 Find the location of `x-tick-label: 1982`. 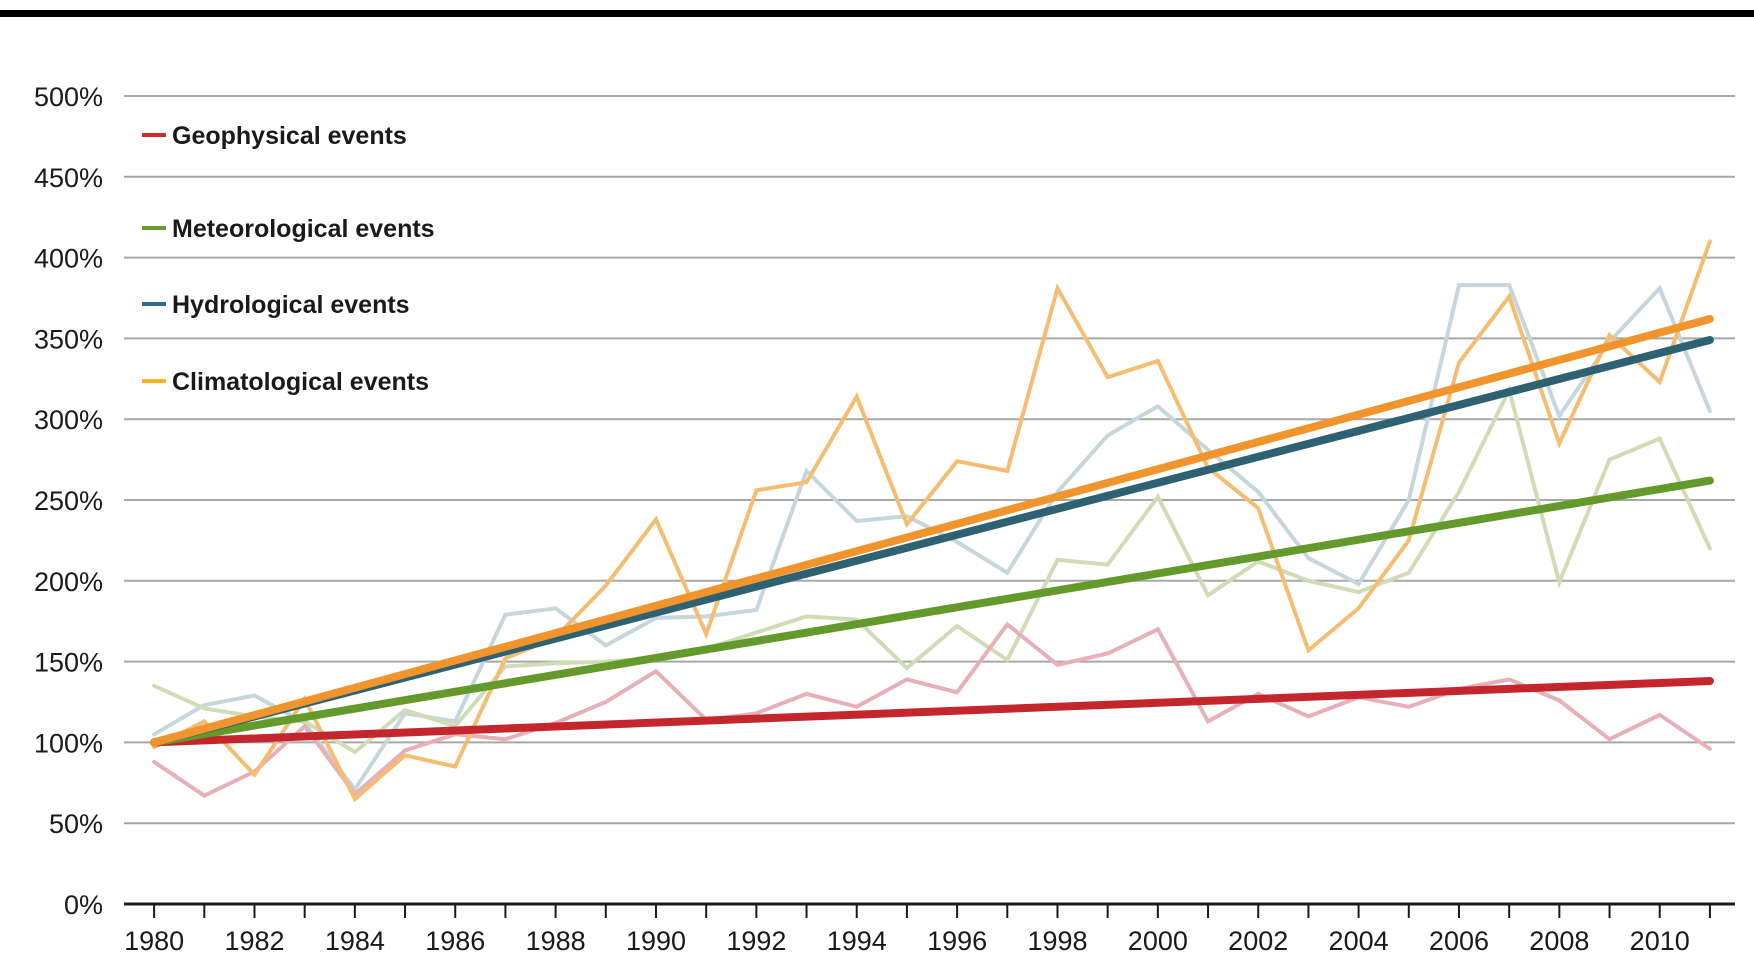

x-tick-label: 1982 is located at coordinates (254, 941).